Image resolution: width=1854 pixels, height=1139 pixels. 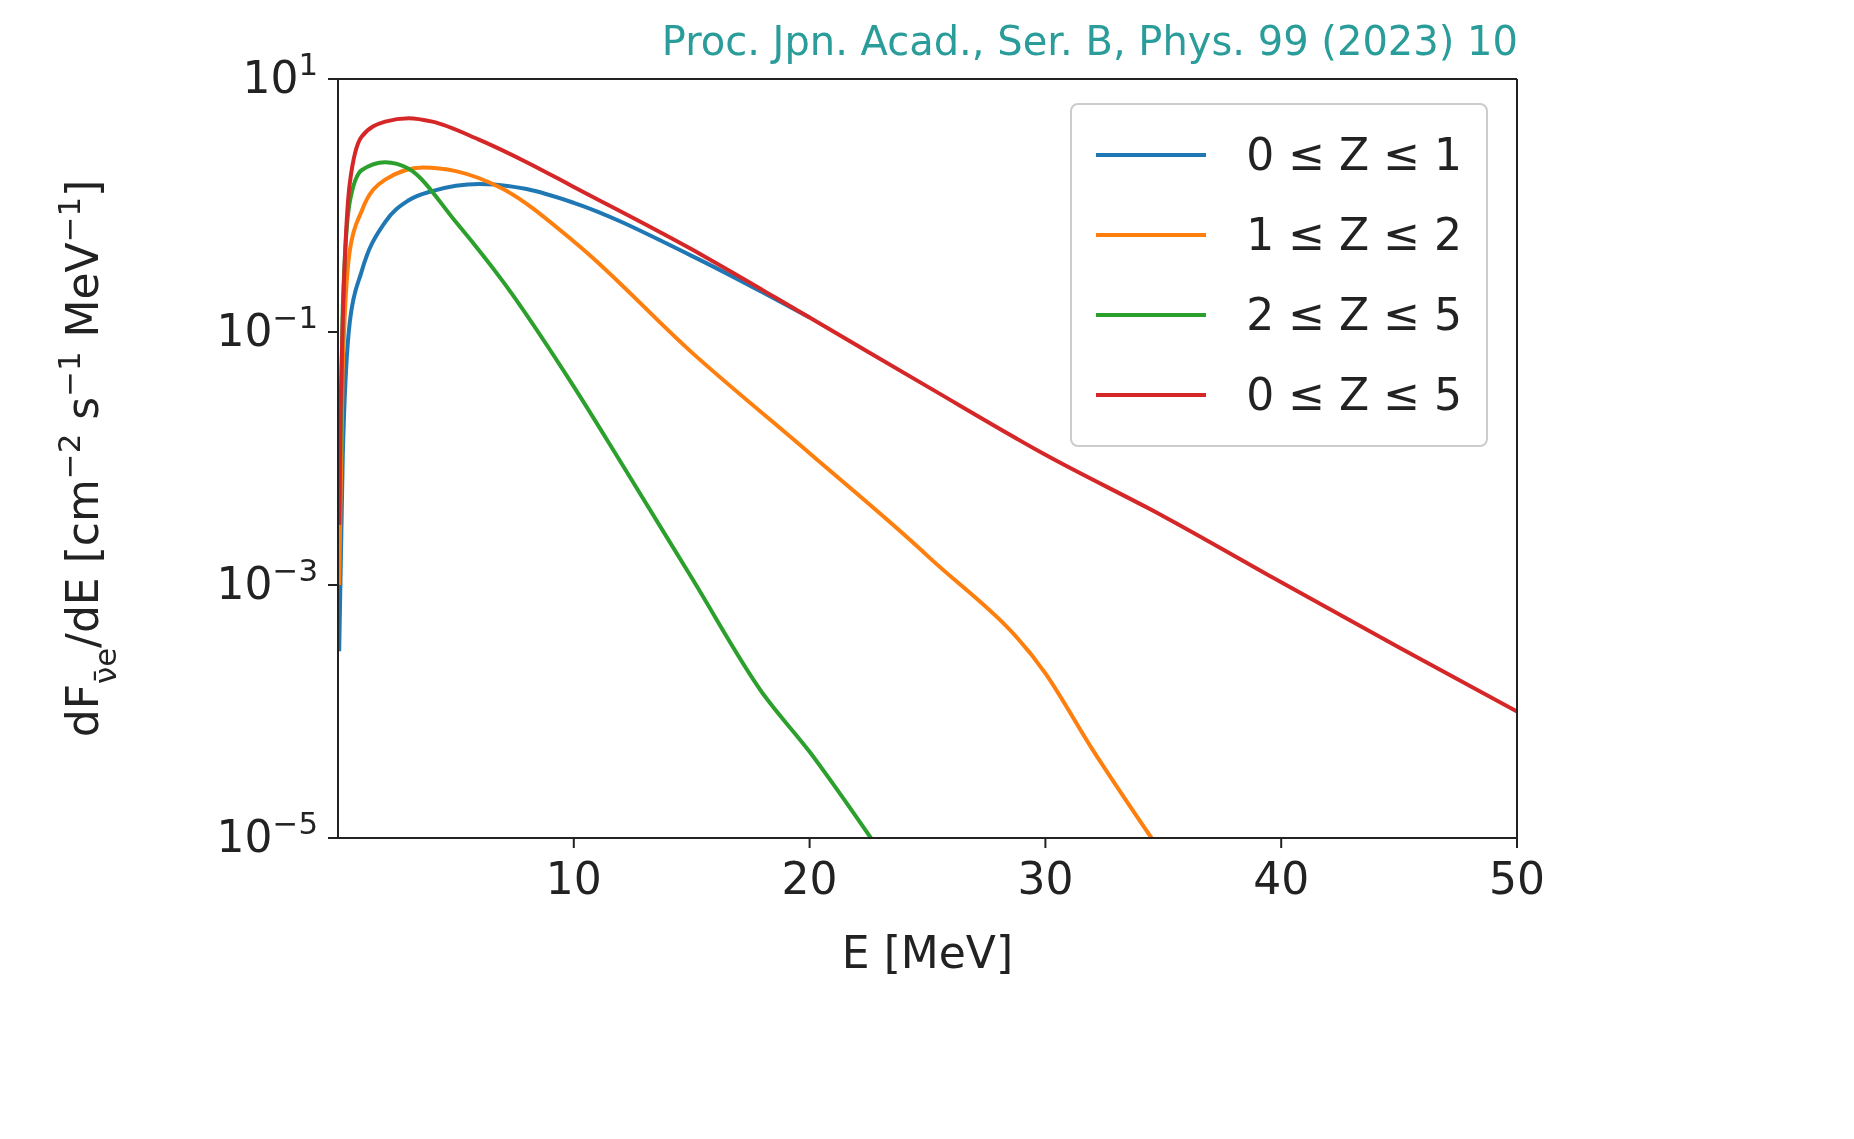 I want to click on text: Proc. Jpn. Acad., Ser. B, Phys. 99 (2023) 10, so click(x=1089, y=41).